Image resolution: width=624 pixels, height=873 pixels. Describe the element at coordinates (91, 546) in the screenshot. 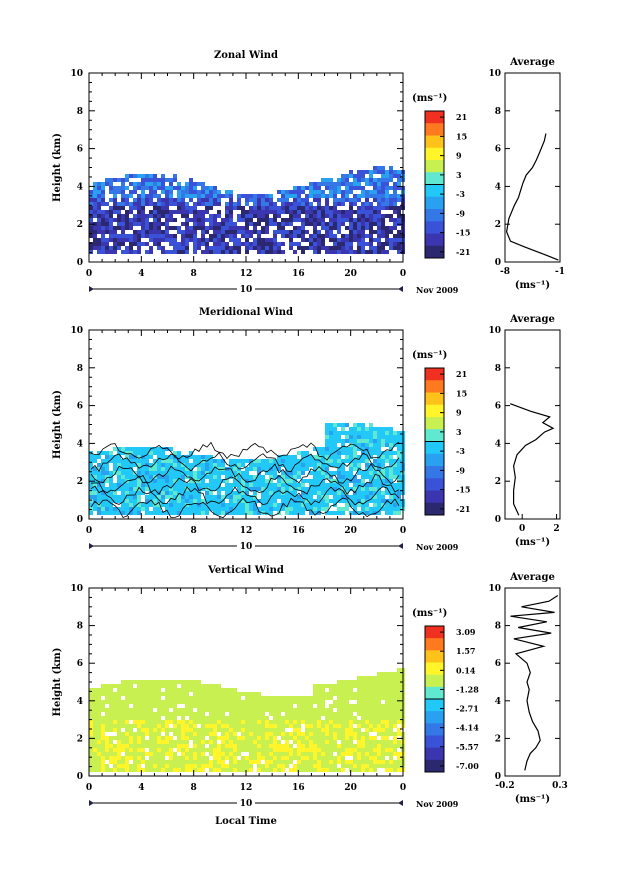

I see `date-arrow-left` at that location.